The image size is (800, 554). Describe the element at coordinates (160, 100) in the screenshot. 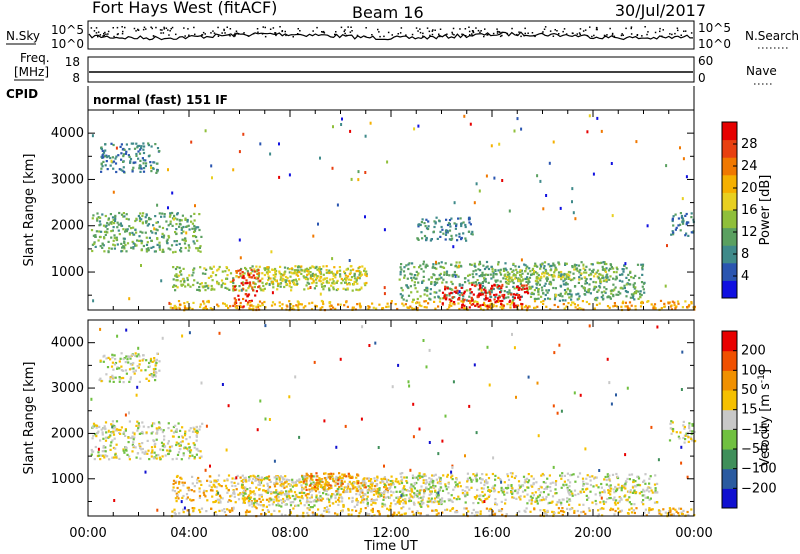

I see `cpid-value: normal (fast) 151 IF` at that location.